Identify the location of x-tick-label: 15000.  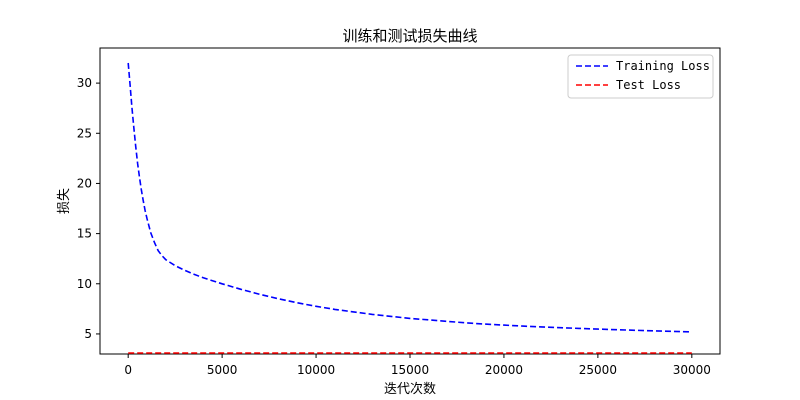
(410, 370).